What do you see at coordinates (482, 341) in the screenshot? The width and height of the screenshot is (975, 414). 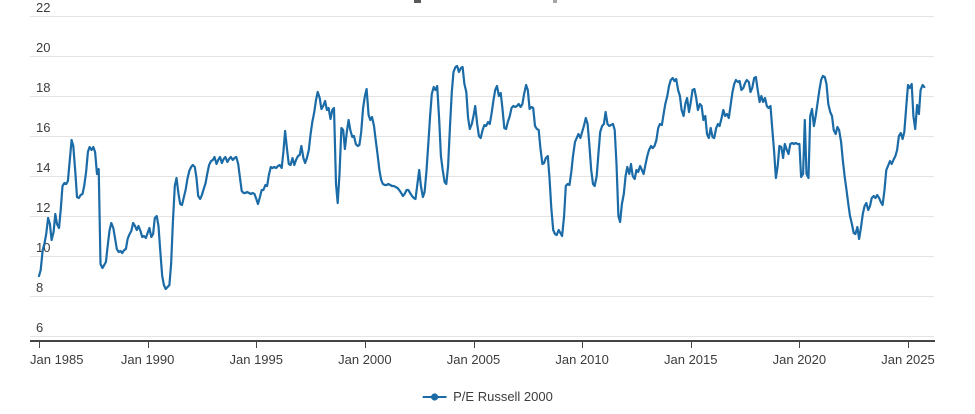 I see `x-axis-line` at bounding box center [482, 341].